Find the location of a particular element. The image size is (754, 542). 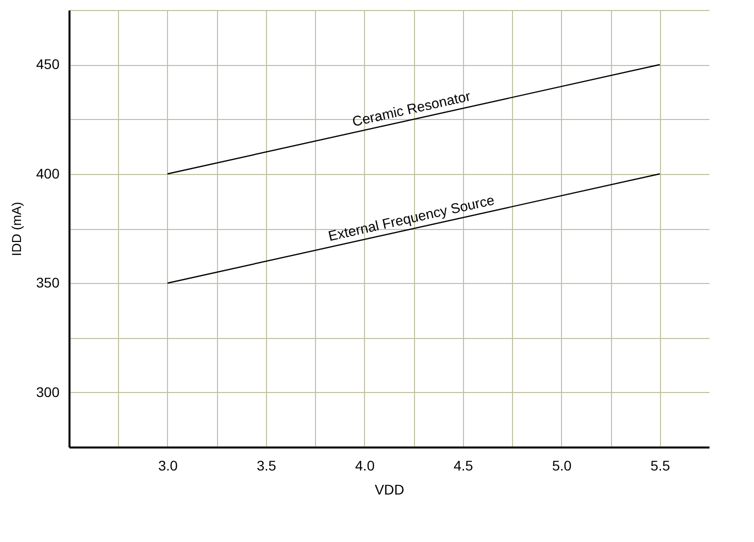

x-tick-label: 5.5 is located at coordinates (660, 466).